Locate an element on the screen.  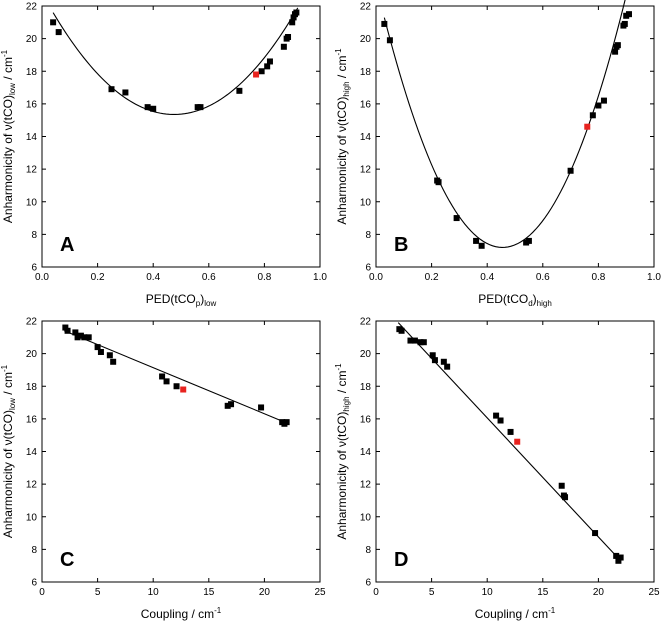
x-tick-label: 15 is located at coordinates (209, 592).